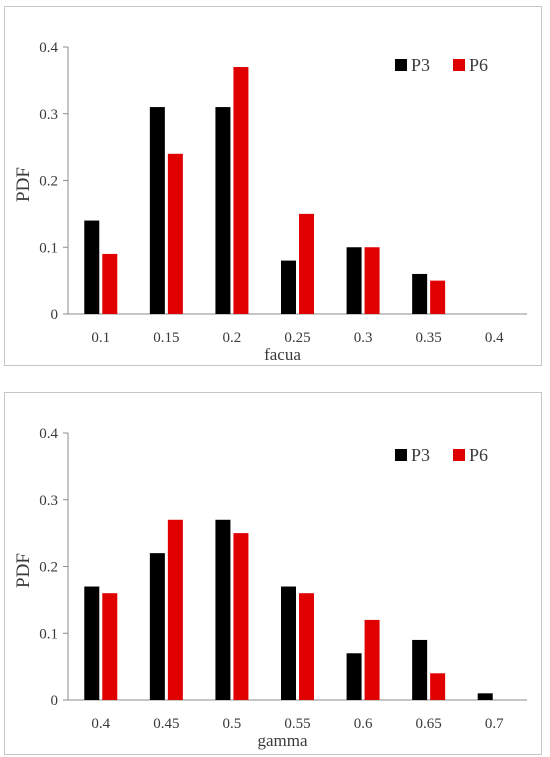 The height and width of the screenshot is (757, 550). I want to click on bar-p3-0.4, so click(92, 643).